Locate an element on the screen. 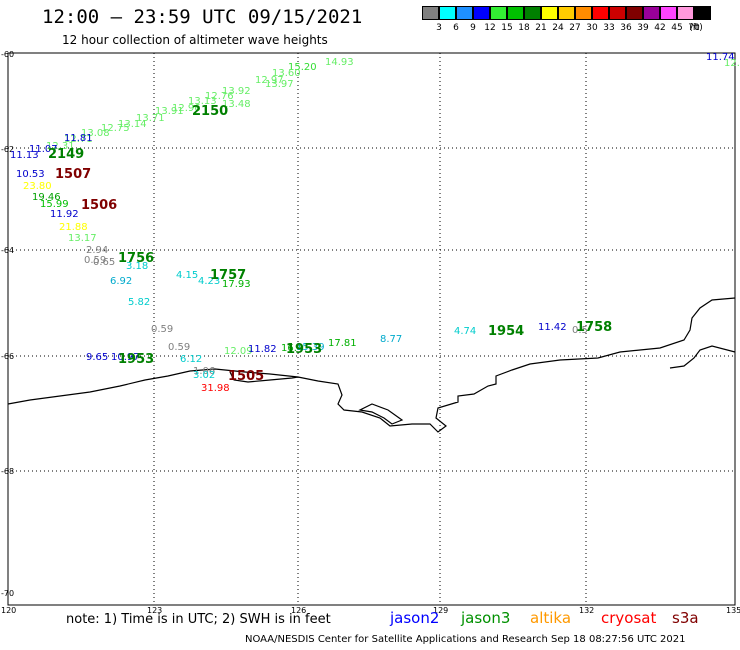 This screenshot has width=740, height=650. wave-height-value: 6.92 is located at coordinates (121, 281).